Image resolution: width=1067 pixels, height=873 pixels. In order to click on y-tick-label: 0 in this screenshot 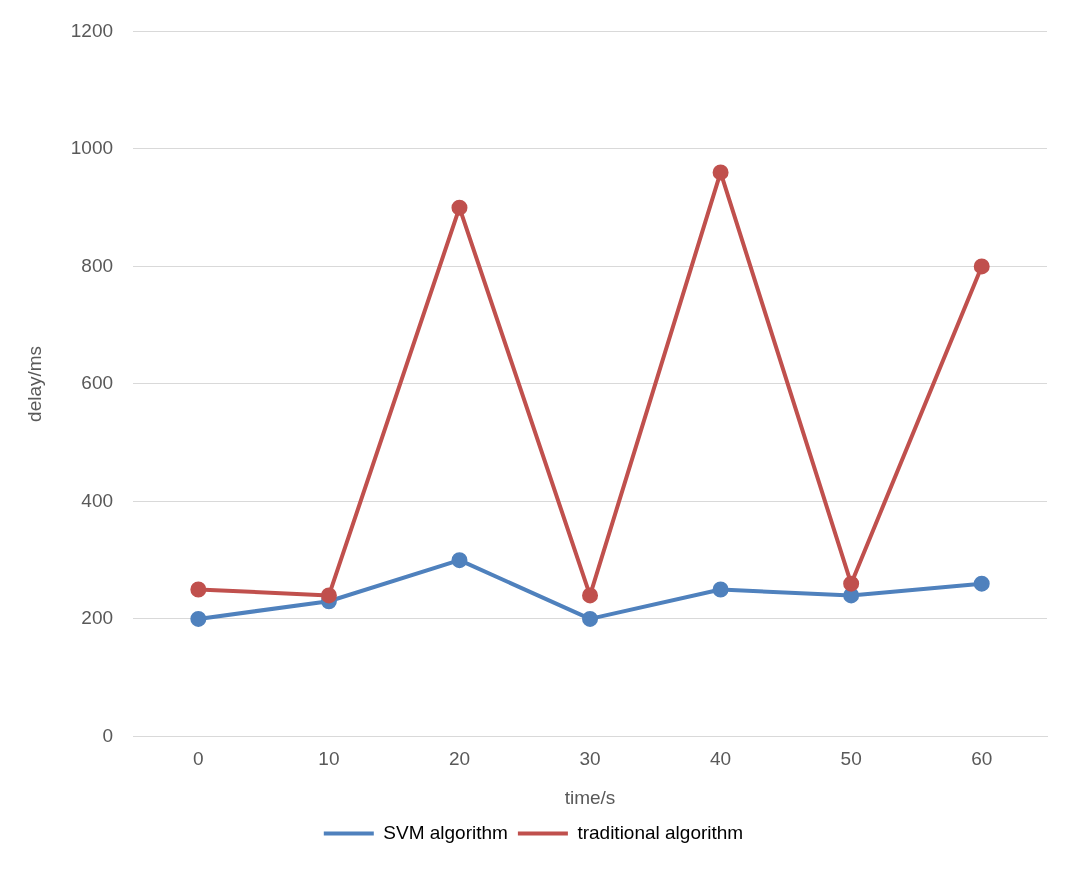, I will do `click(108, 735)`.